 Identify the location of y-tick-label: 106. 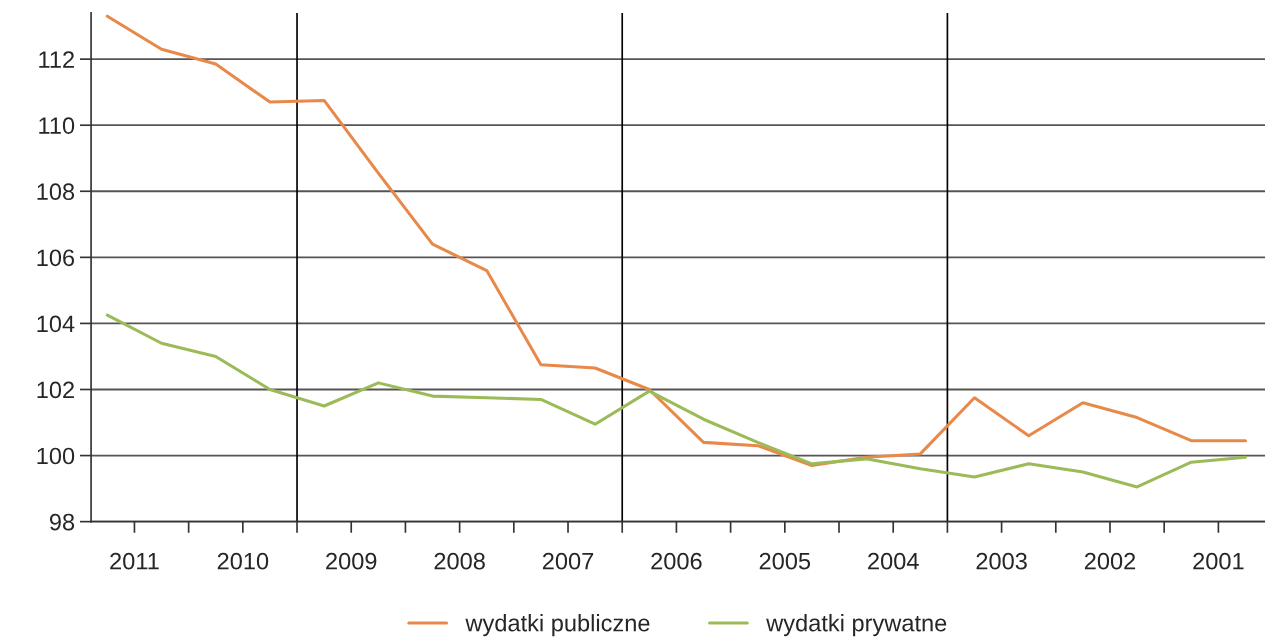
(56, 258).